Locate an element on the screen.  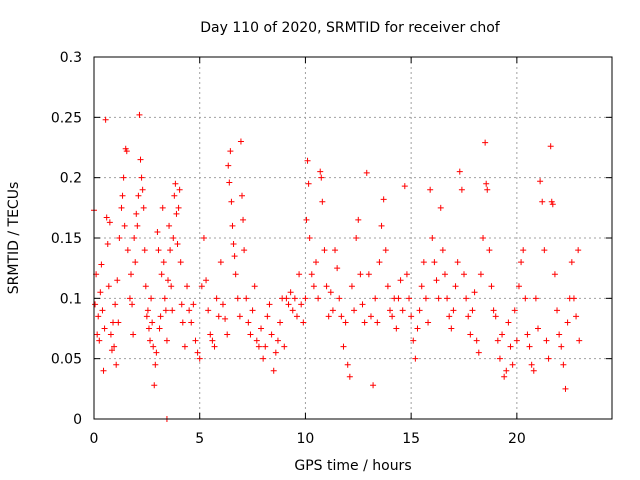
y-tick-label: 0.1 is located at coordinates (71, 299).